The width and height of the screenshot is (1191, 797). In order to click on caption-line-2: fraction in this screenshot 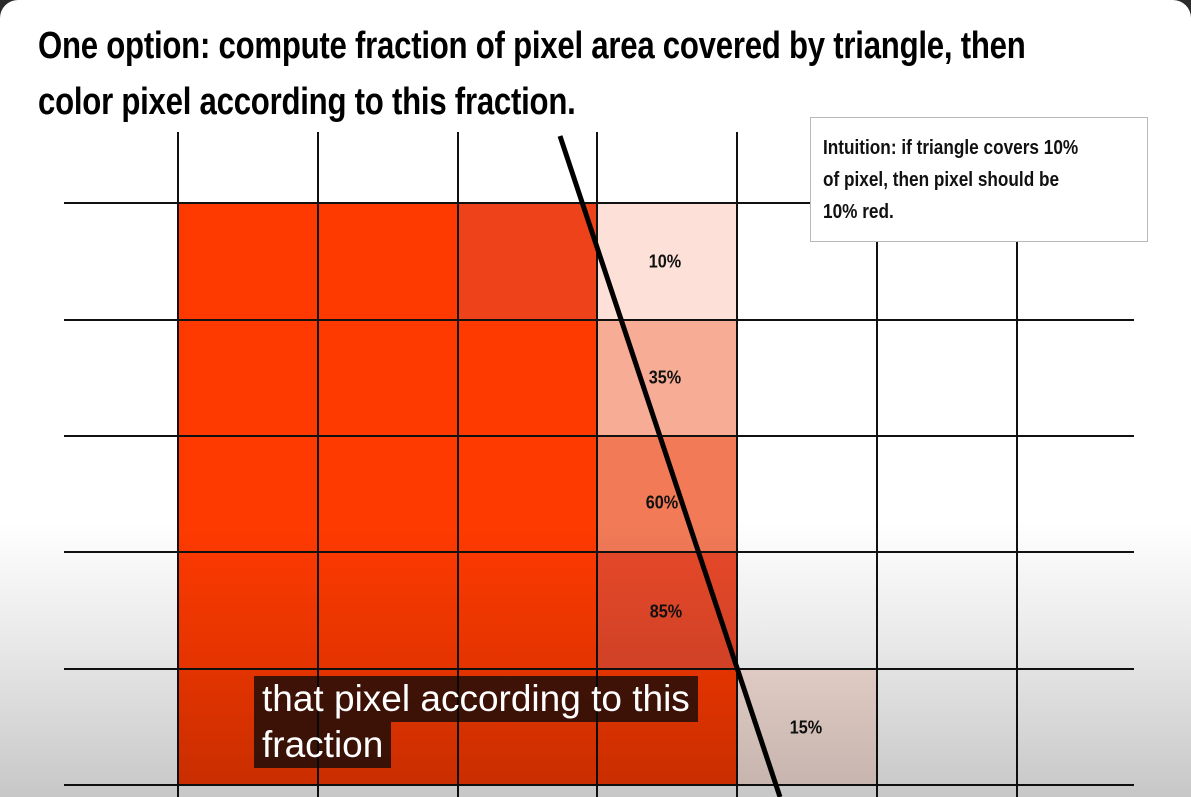, I will do `click(323, 745)`.